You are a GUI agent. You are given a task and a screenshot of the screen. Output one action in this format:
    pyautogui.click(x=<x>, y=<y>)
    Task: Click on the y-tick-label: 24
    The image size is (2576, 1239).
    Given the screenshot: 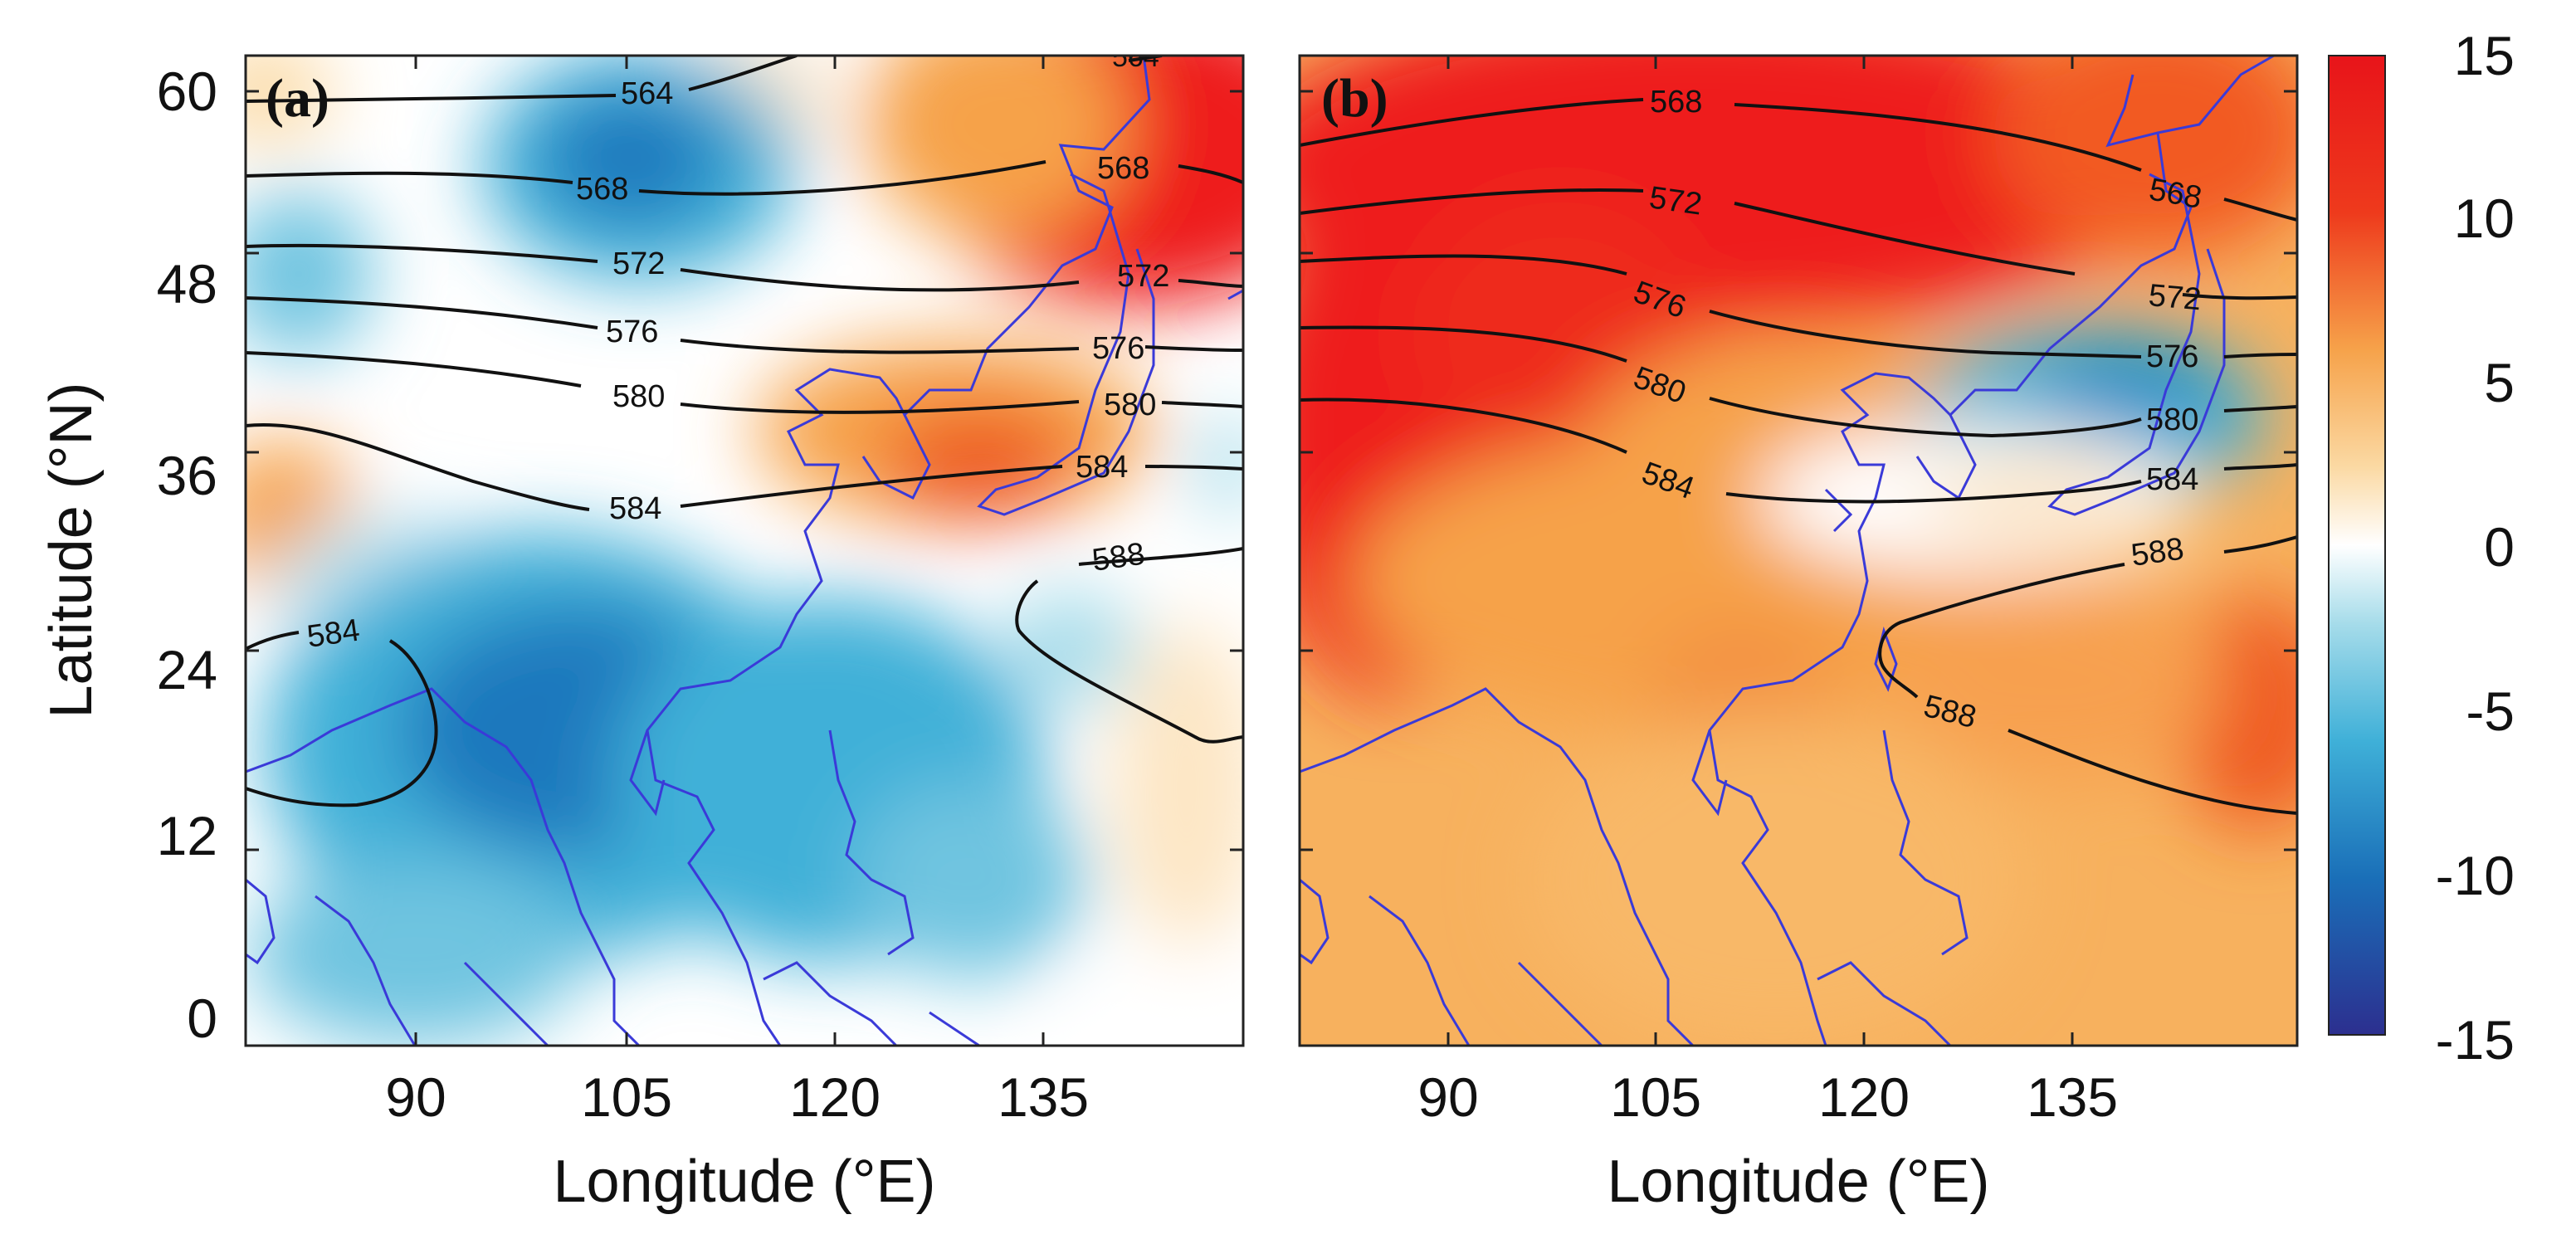 What is the action you would take?
    pyautogui.click(x=187, y=669)
    